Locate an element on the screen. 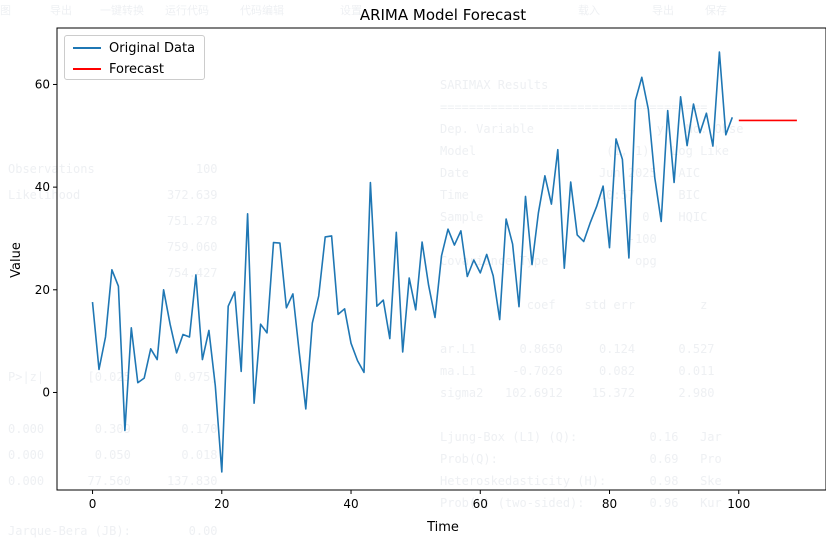 This screenshot has height=538, width=826. x-tick-label: 80 is located at coordinates (609, 504).